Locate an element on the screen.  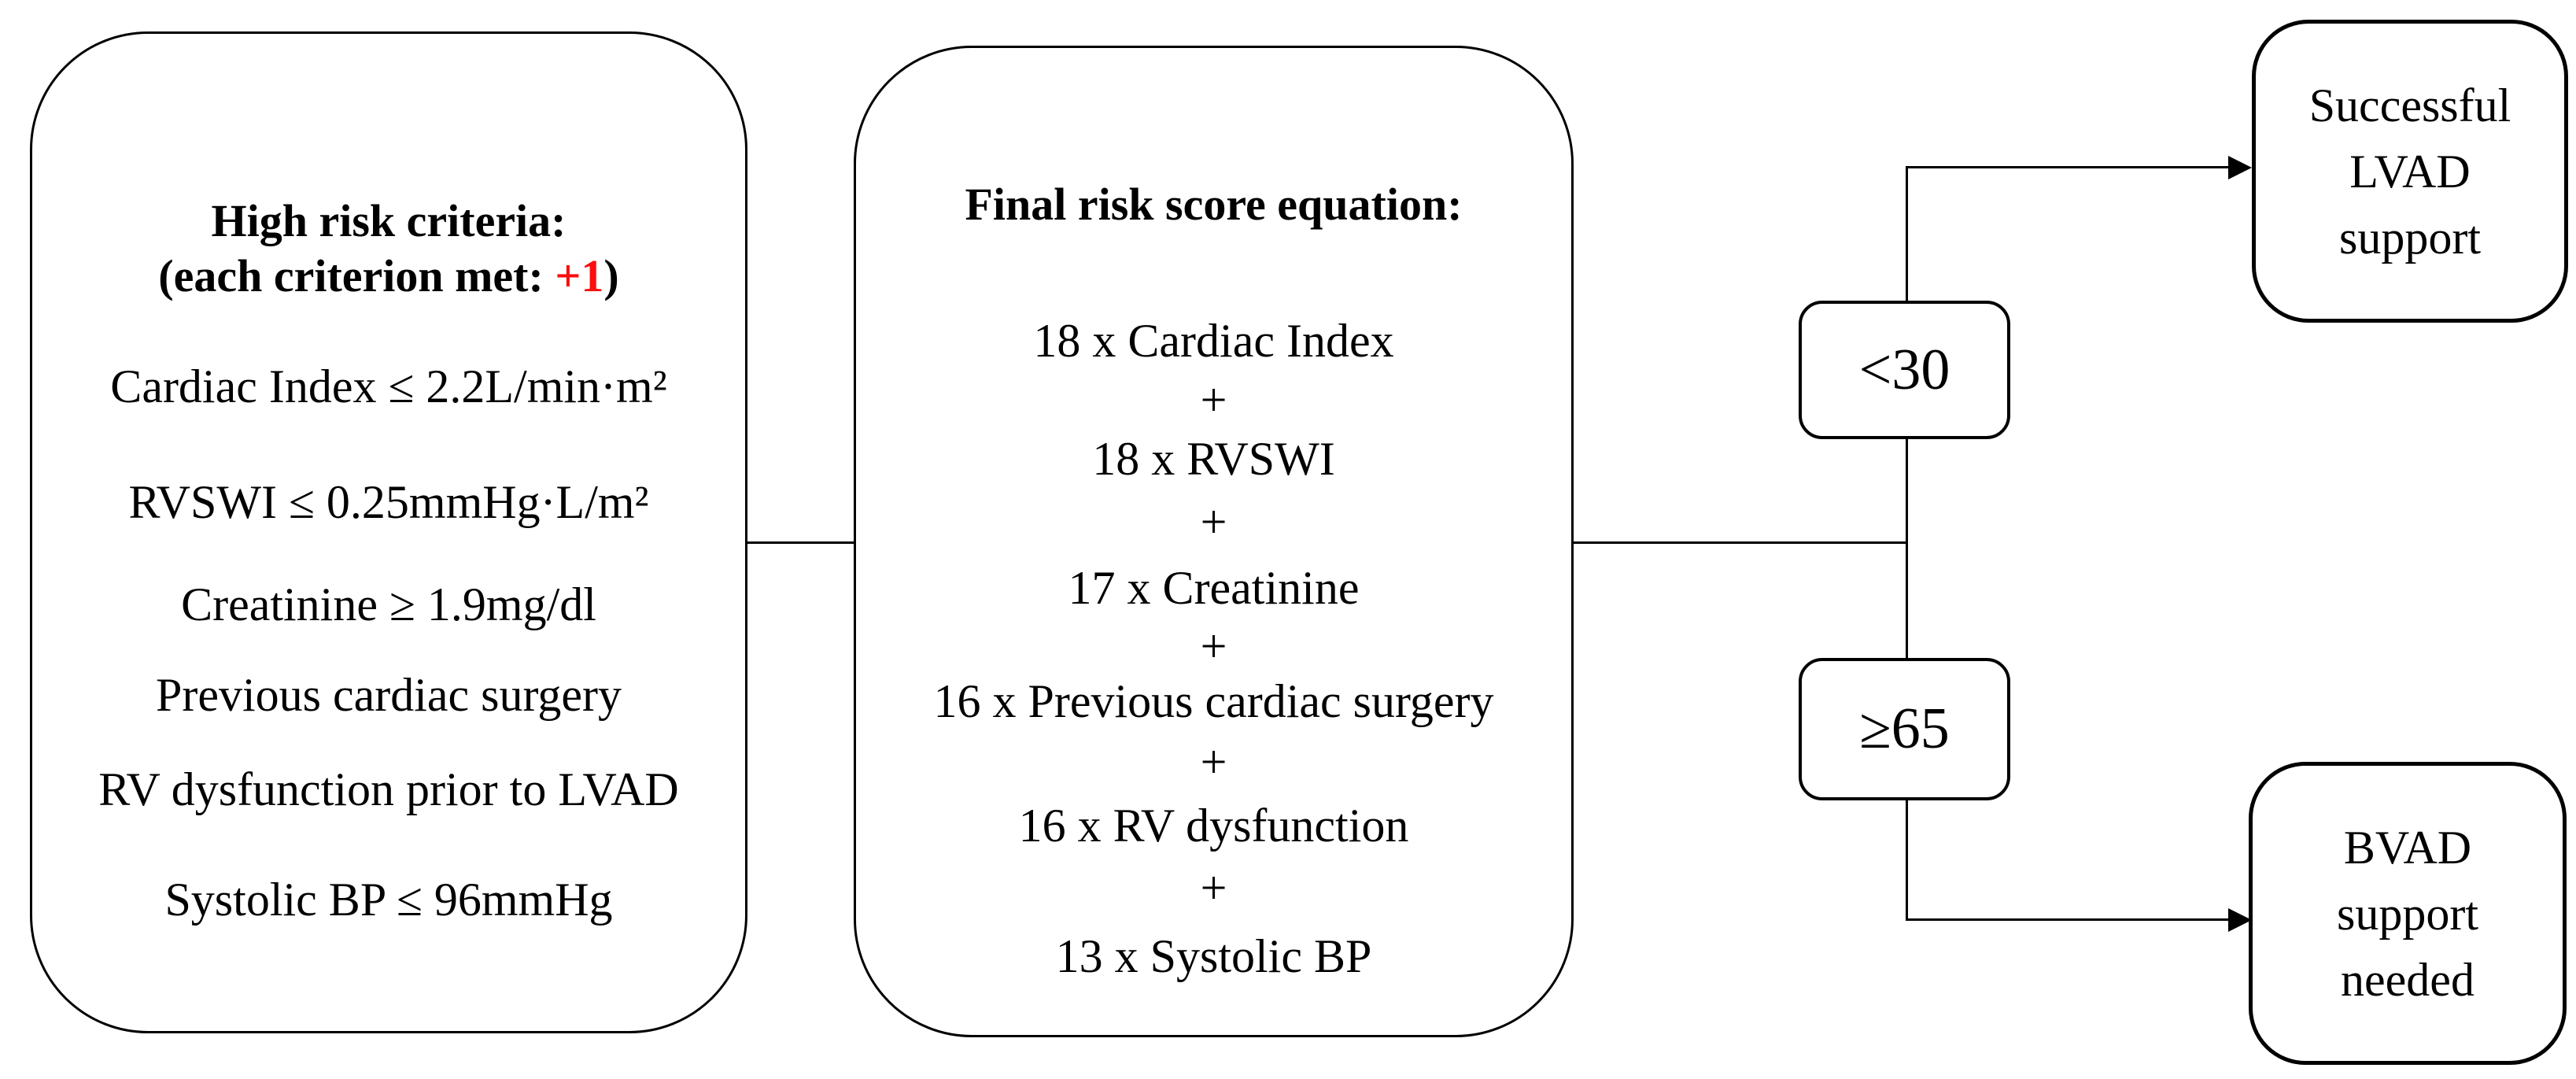
outcome-bvad-needed-box: BVAD support needed is located at coordinates (2408, 914).